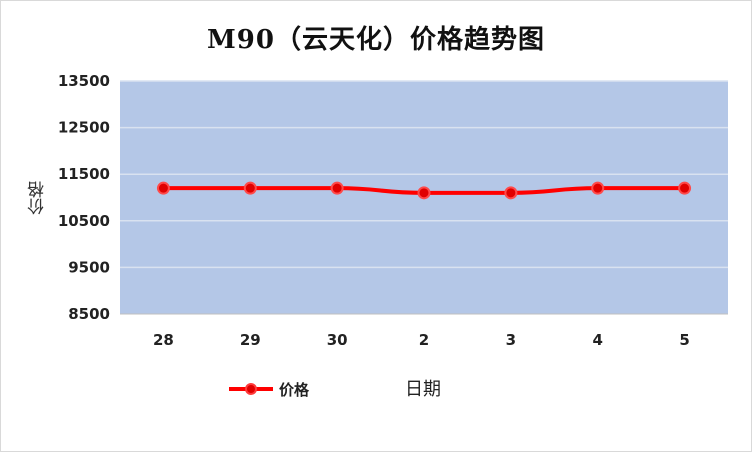 The width and height of the screenshot is (752, 452). Describe the element at coordinates (89, 314) in the screenshot. I see `y-tick-label: 8500` at that location.